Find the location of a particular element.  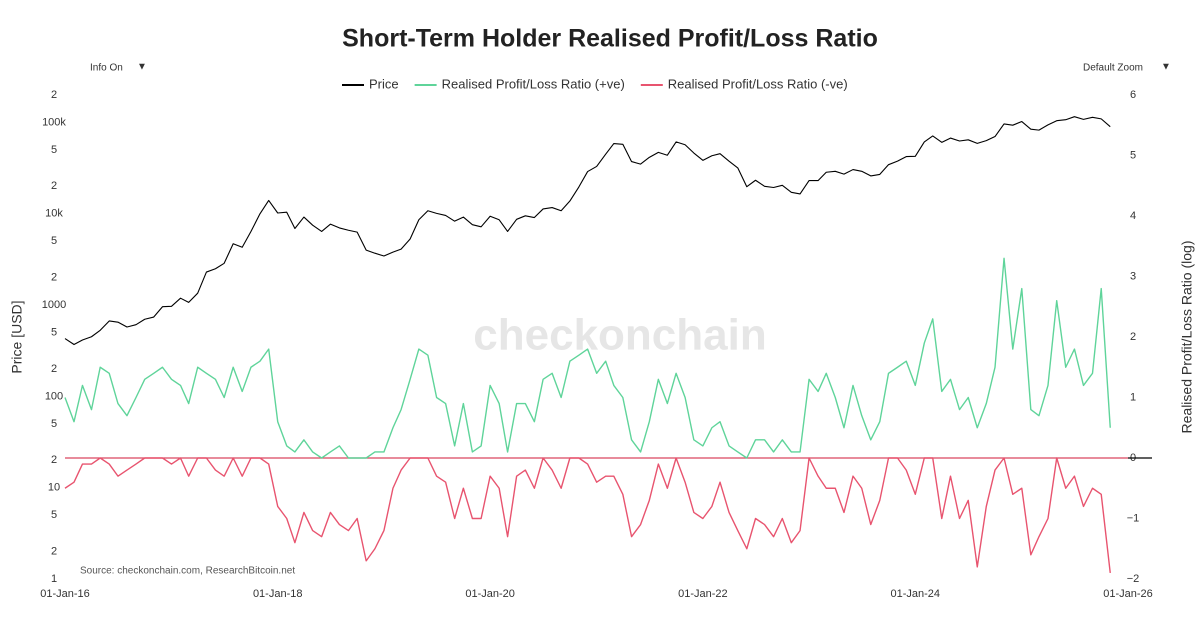

y-tick-label: 10k is located at coordinates (54, 214).